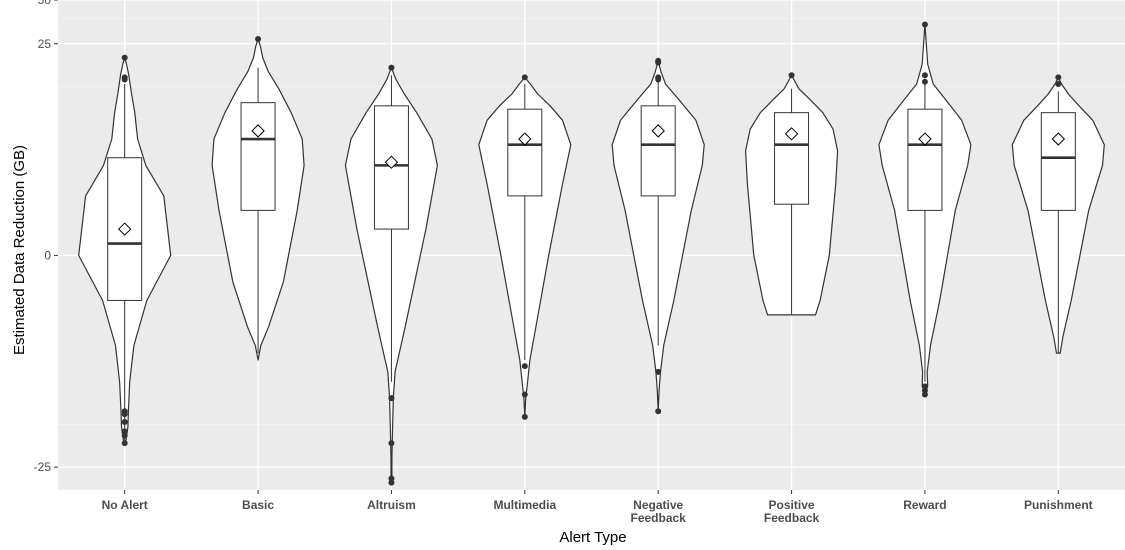  I want to click on x-tick-label: Altruism, so click(391, 505).